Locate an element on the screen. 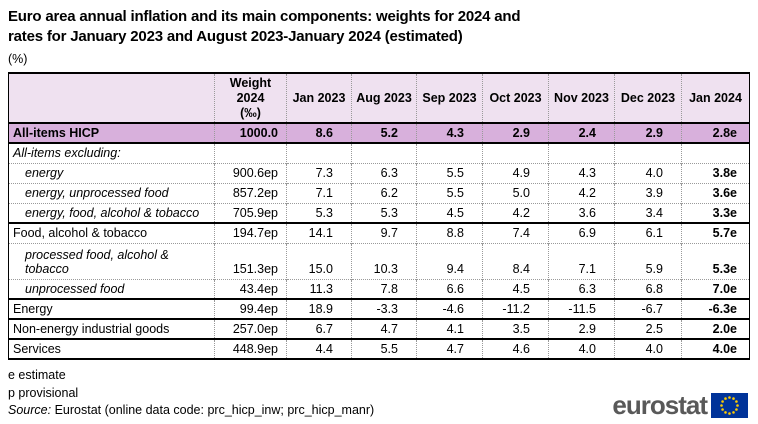 The image size is (758, 424). column-header-nov-2023: Nov 2023 is located at coordinates (581, 98).